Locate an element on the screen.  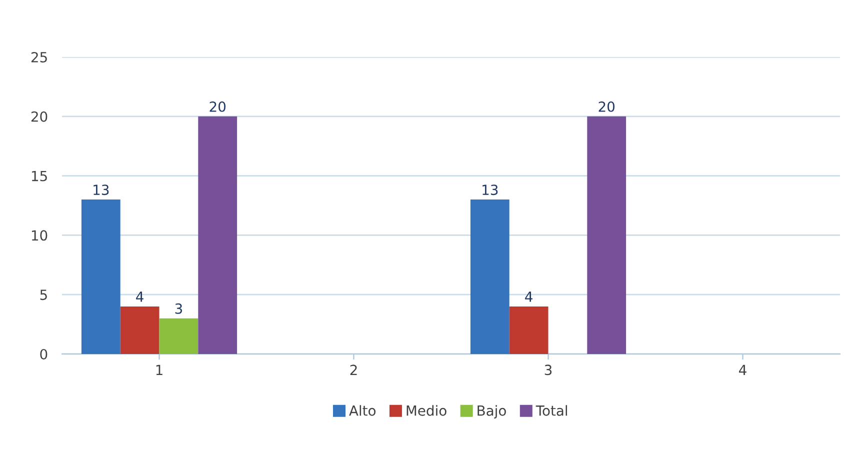
legend-label: Alto is located at coordinates (362, 410).